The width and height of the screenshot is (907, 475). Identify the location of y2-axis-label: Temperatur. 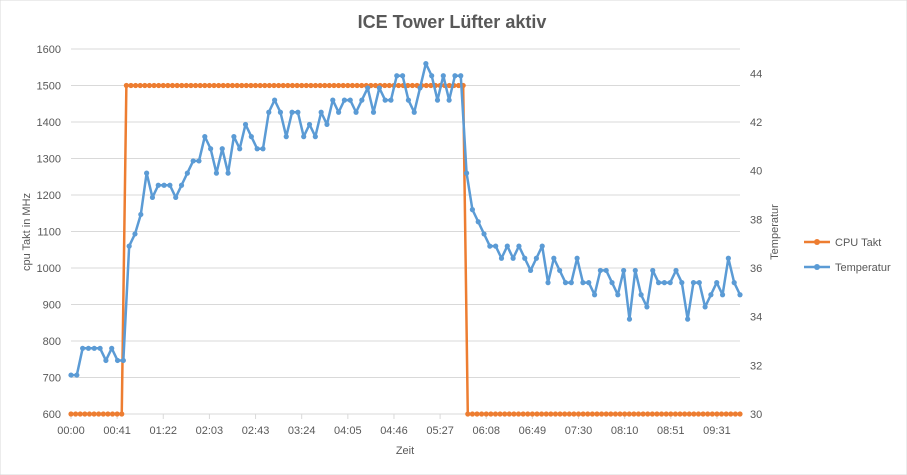
(775, 232).